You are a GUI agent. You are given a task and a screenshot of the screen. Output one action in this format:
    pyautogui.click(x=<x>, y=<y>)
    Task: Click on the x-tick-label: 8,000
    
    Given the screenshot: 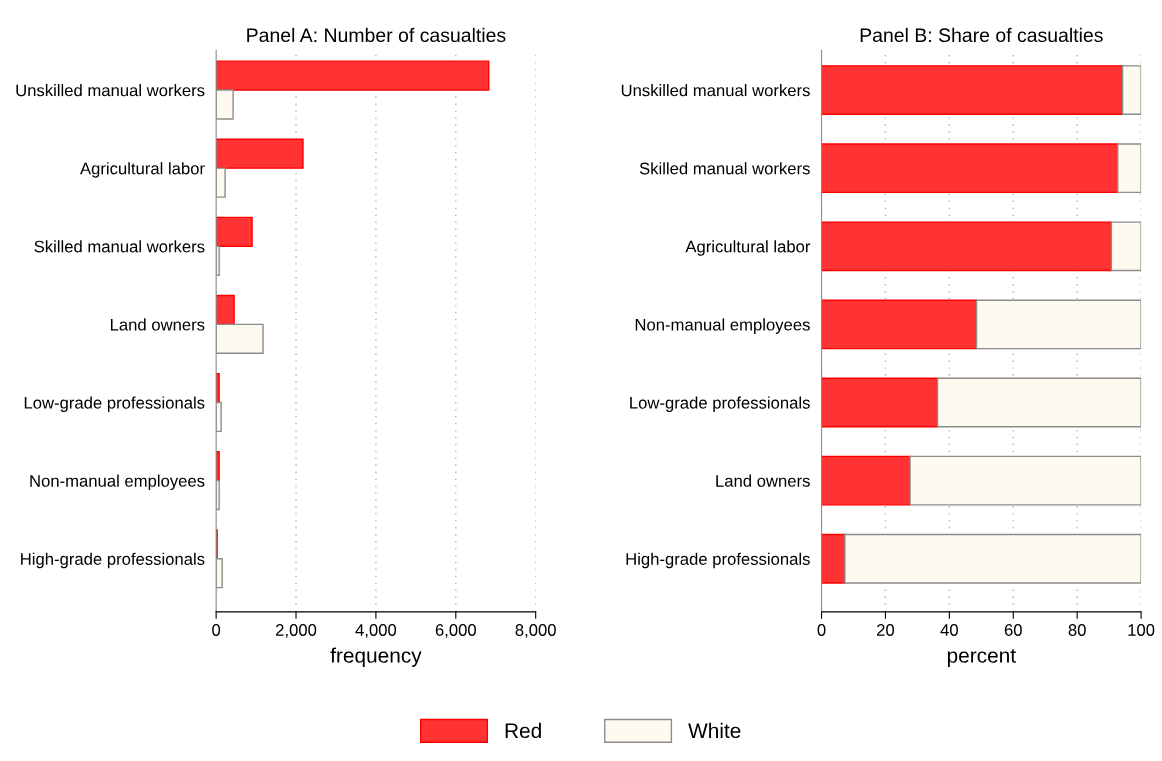 What is the action you would take?
    pyautogui.click(x=535, y=631)
    